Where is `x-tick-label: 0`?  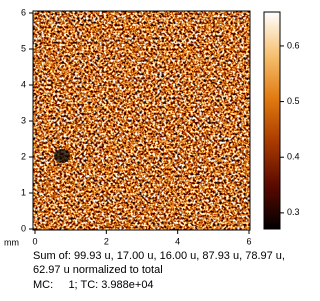 x-tick-label: 0 is located at coordinates (34, 241).